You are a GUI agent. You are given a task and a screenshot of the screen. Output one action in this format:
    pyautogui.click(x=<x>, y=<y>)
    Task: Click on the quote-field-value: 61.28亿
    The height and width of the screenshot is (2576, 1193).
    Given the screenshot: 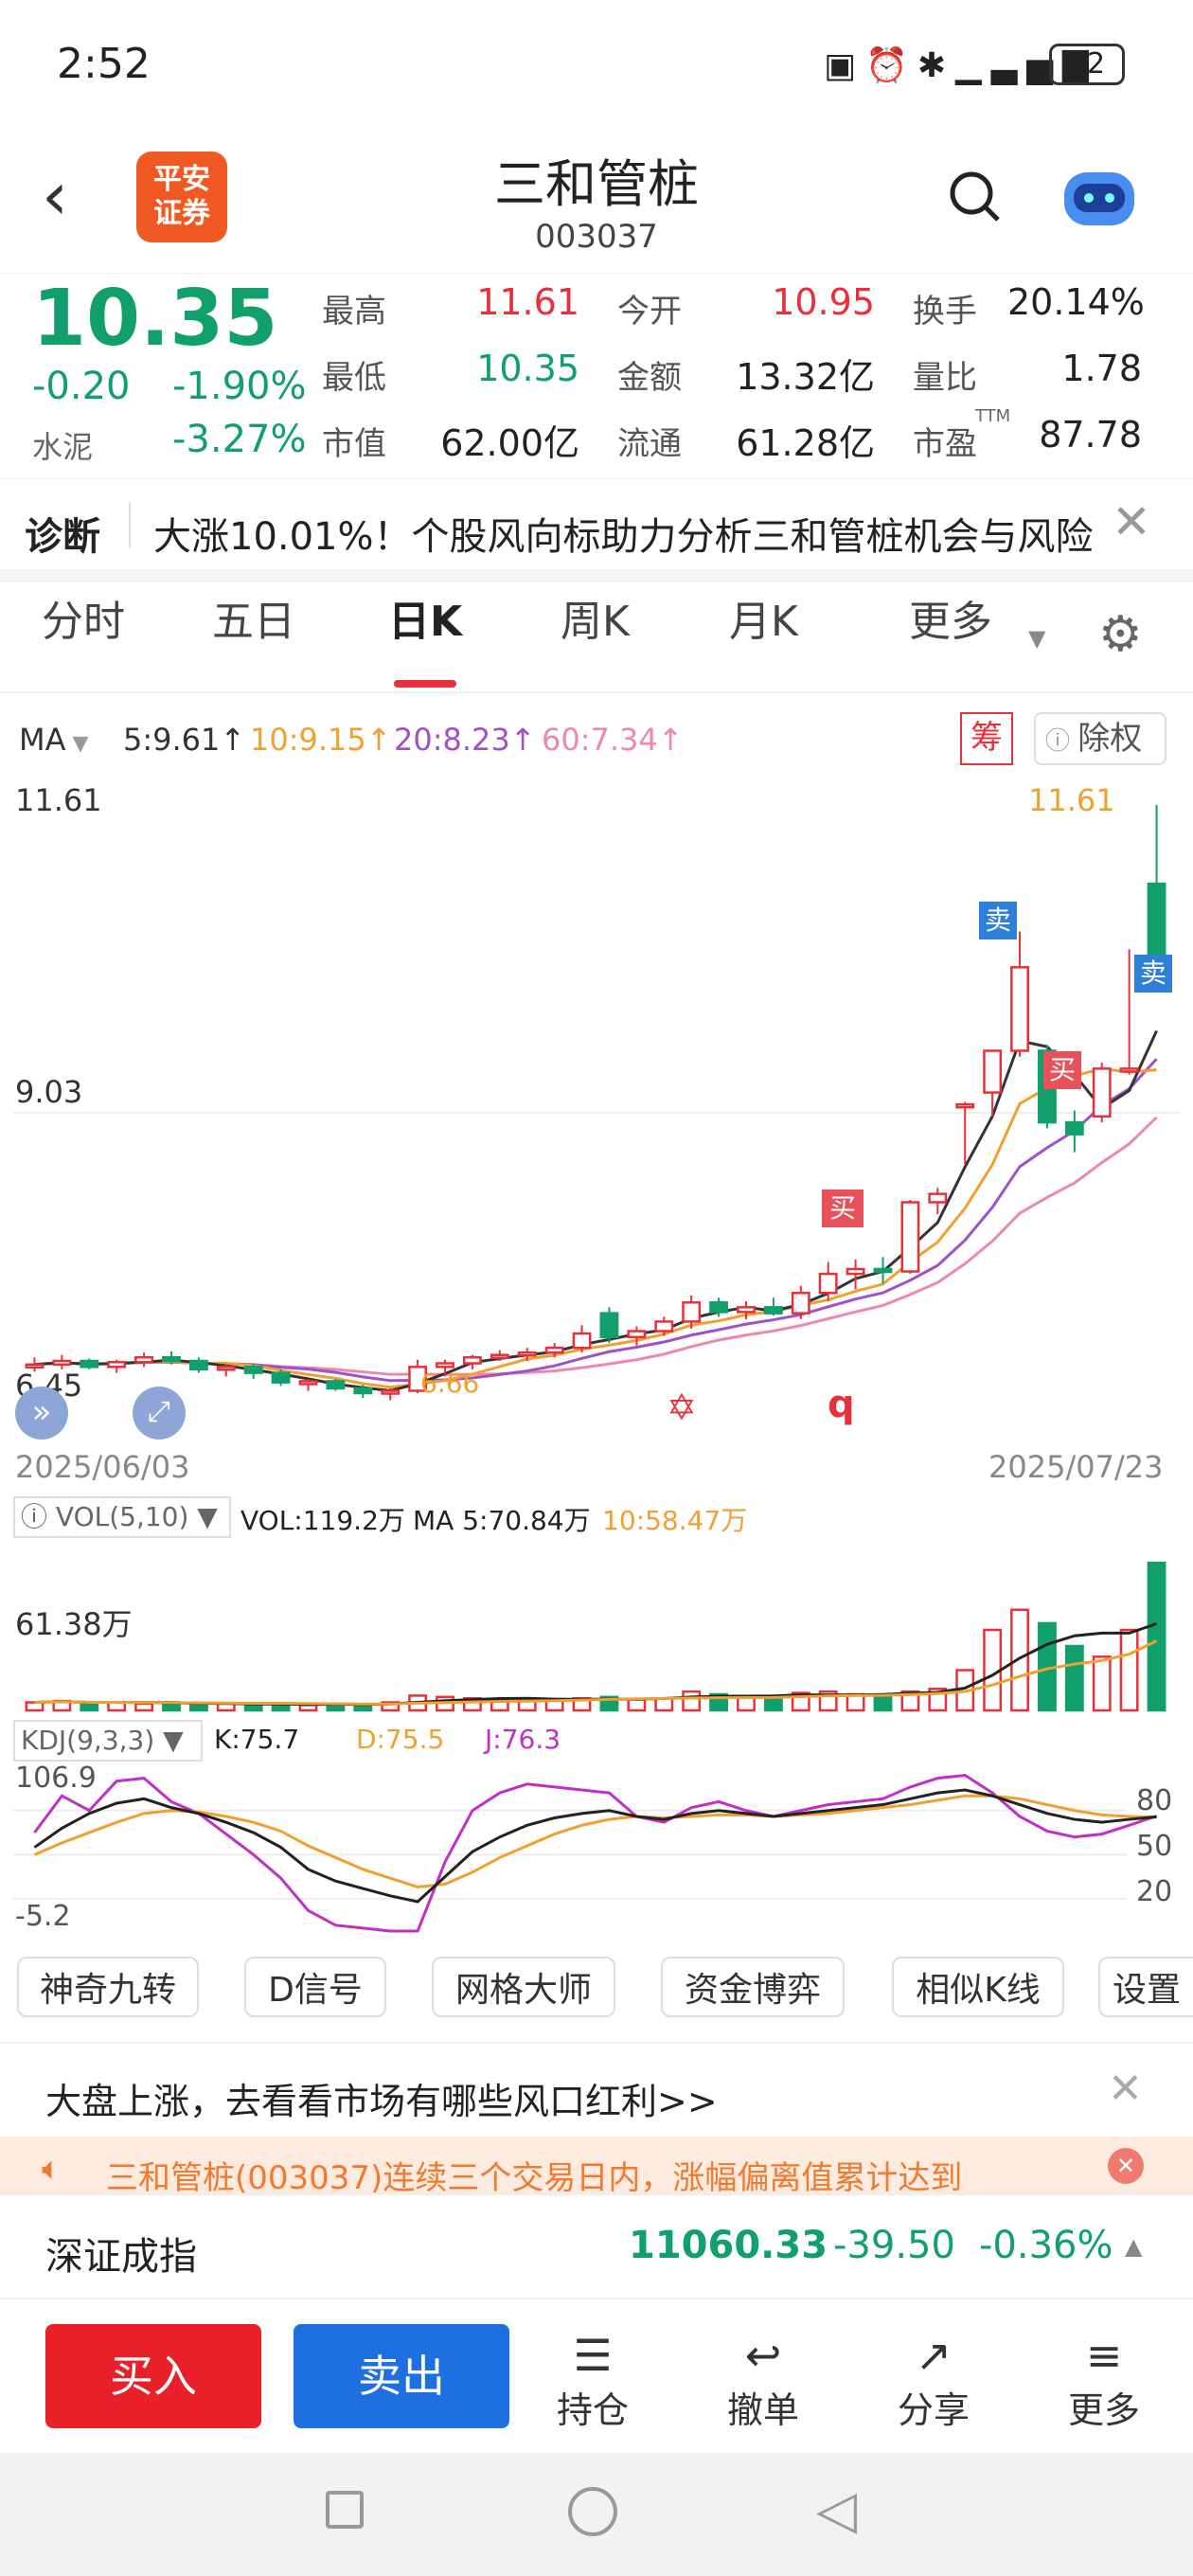 What is the action you would take?
    pyautogui.click(x=805, y=443)
    